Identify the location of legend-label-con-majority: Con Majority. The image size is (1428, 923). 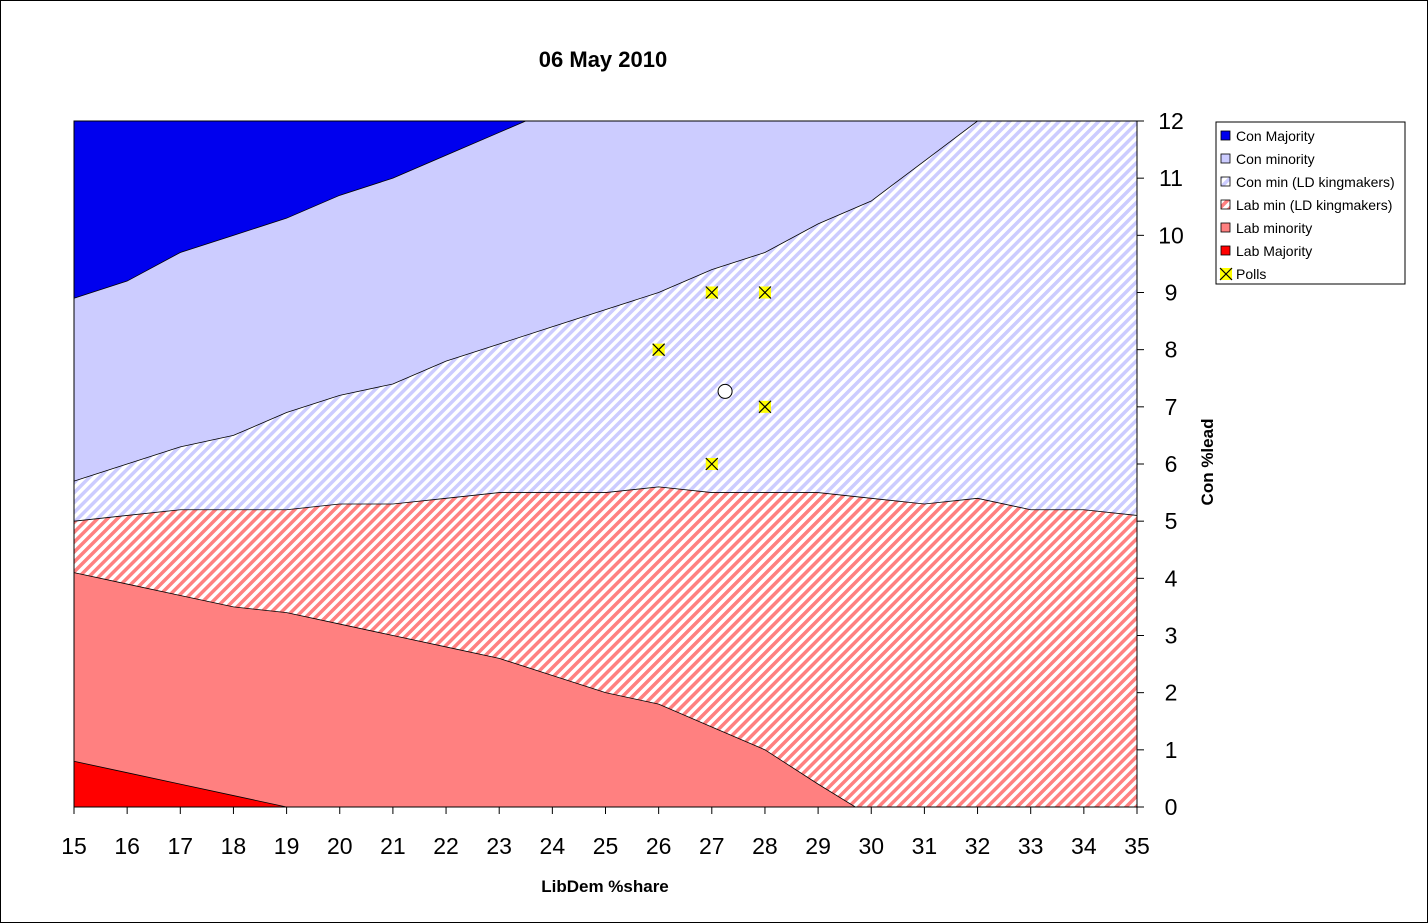
(1275, 136).